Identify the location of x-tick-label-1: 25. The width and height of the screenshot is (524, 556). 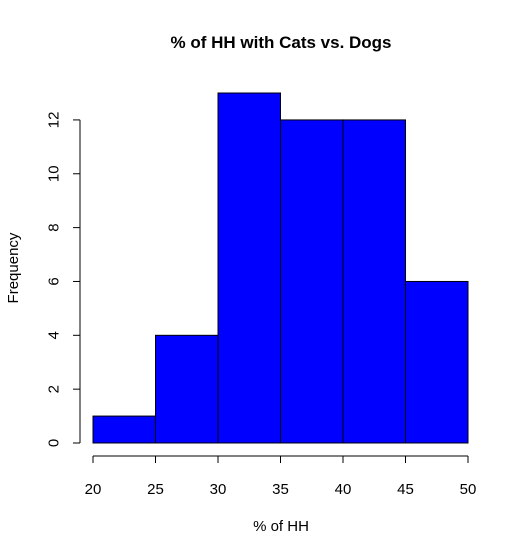
(155, 489).